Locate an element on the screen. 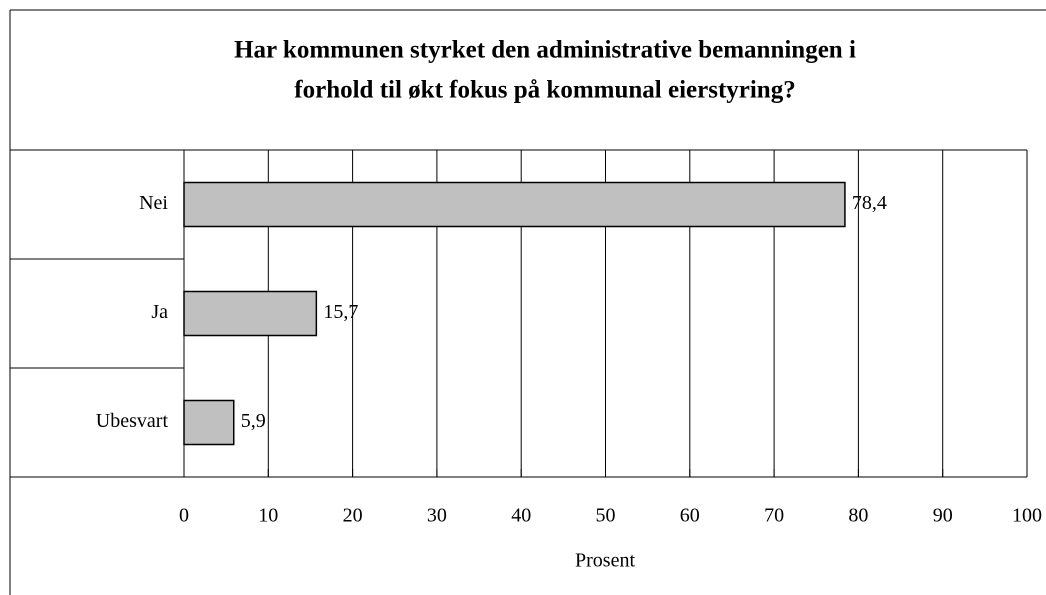  x-tick-label: 50 is located at coordinates (606, 516).